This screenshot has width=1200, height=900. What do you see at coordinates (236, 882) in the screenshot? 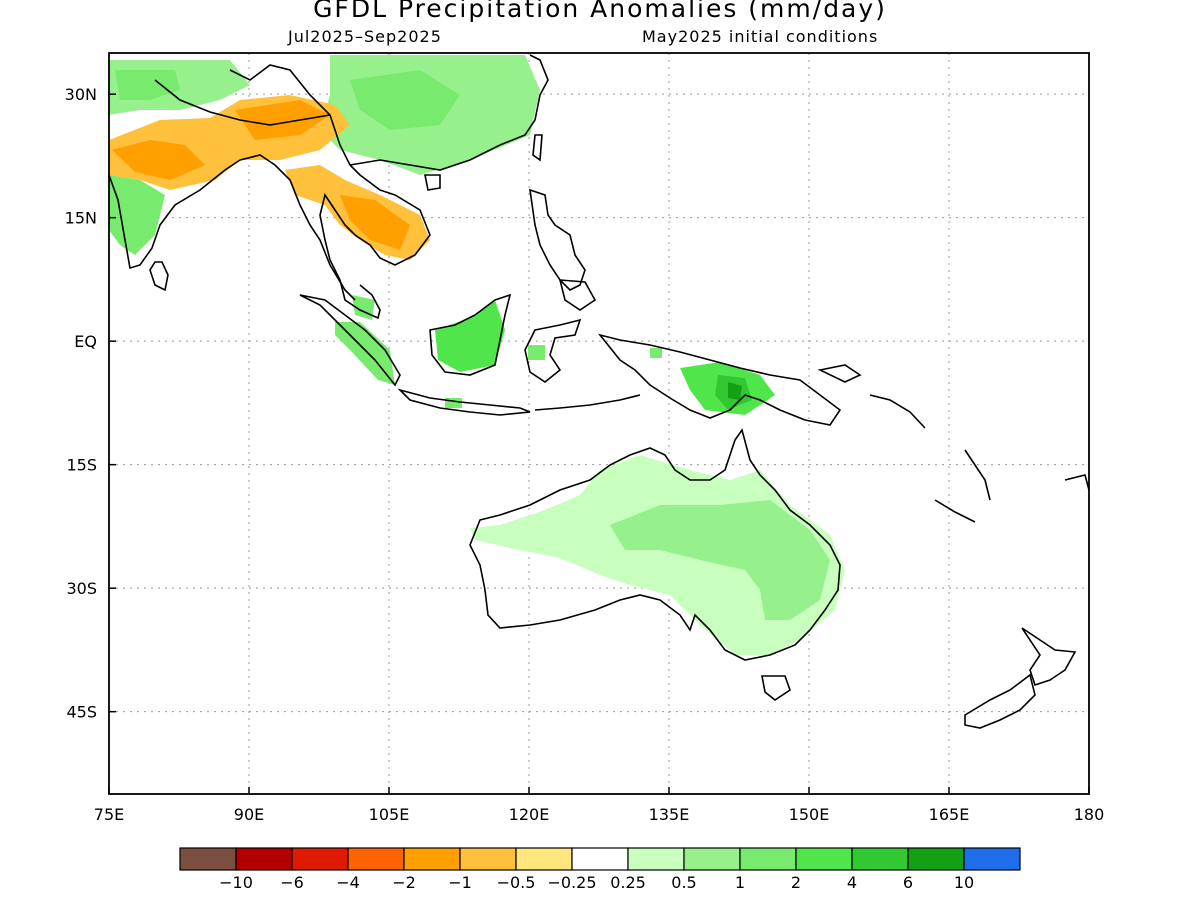
I see `colorbar-label: −10` at bounding box center [236, 882].